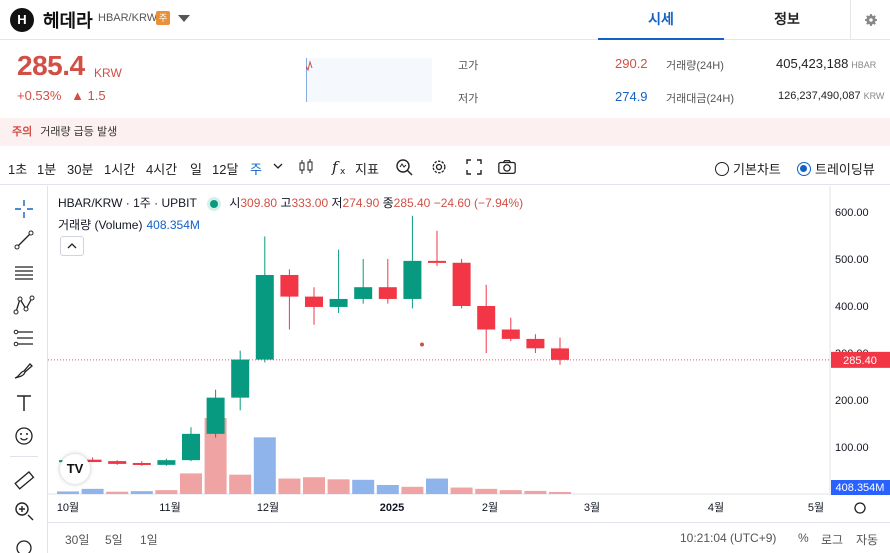 Image resolution: width=890 pixels, height=553 pixels. Describe the element at coordinates (51, 65) in the screenshot. I see `current-price: 285.4` at that location.